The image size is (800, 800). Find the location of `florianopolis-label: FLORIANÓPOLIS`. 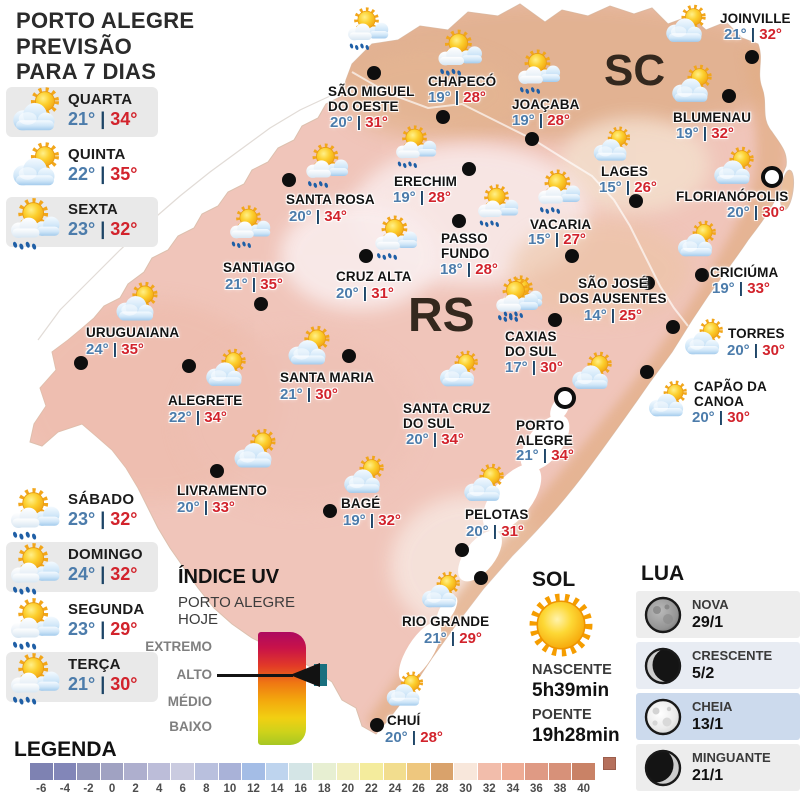

florianopolis-label: FLORIANÓPOLIS is located at coordinates (732, 196).